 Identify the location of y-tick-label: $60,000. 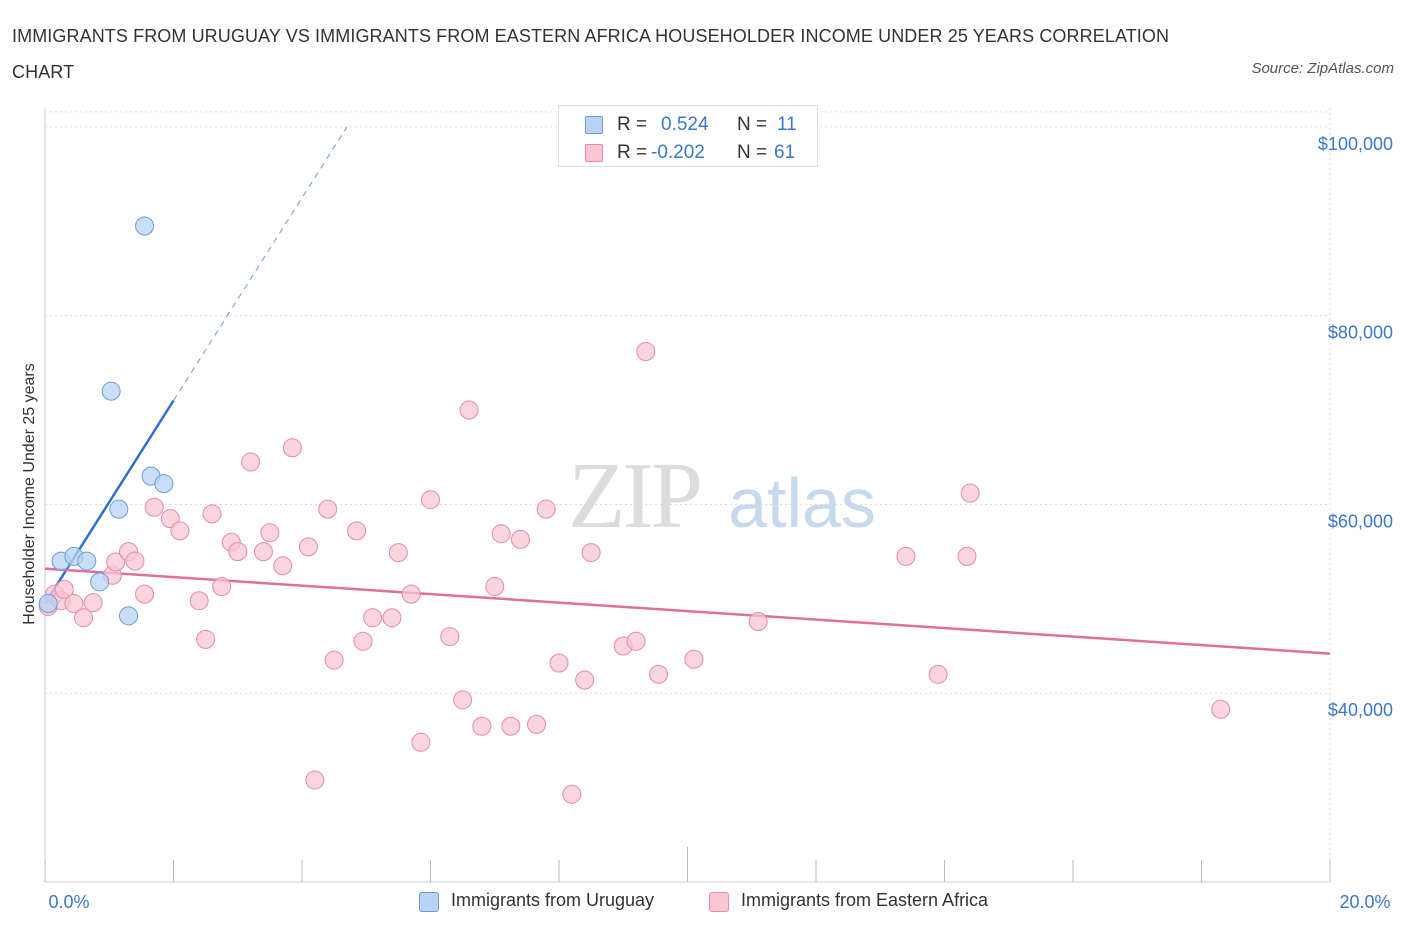
(1360, 521).